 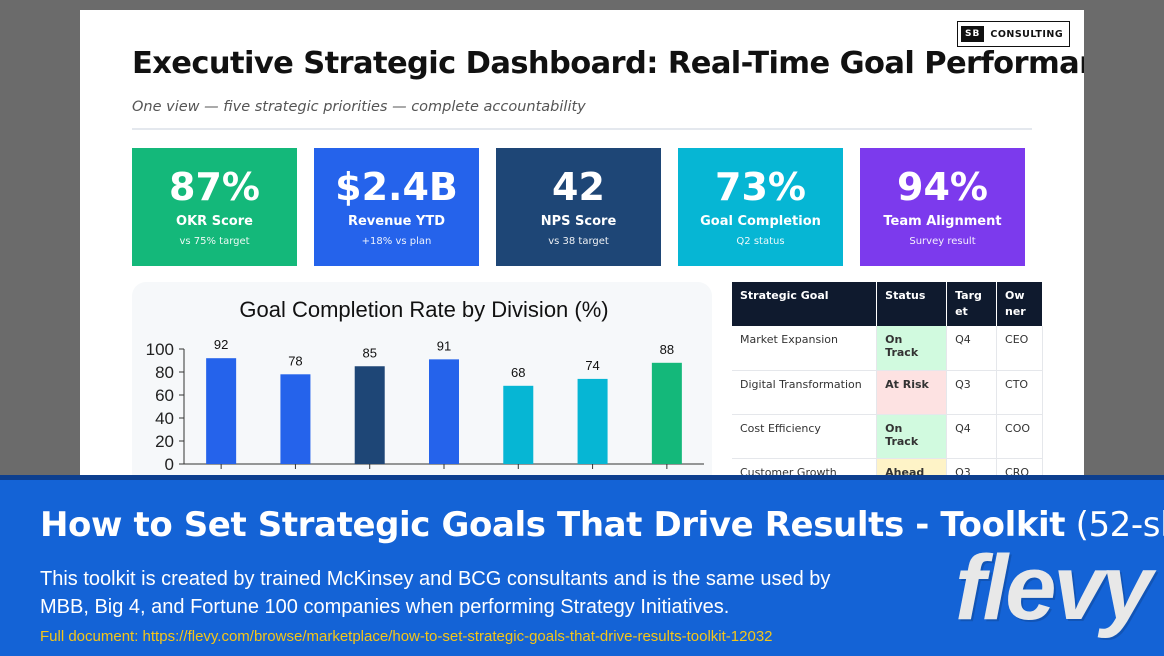 I want to click on kpi-value: 42, so click(x=578, y=187).